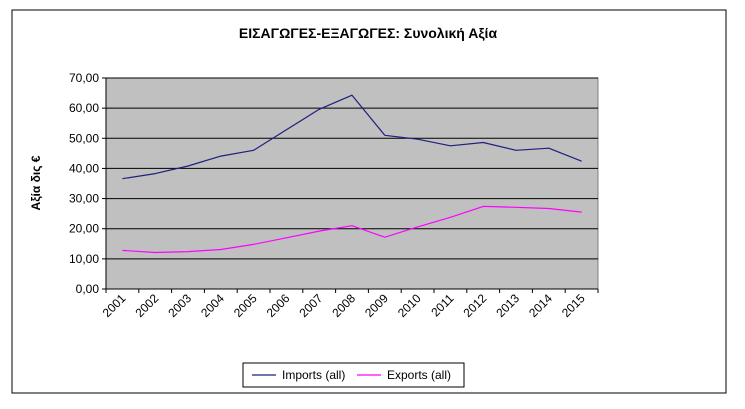 The image size is (745, 409). What do you see at coordinates (84, 78) in the screenshot?
I see `y-tick-label: 70,00` at bounding box center [84, 78].